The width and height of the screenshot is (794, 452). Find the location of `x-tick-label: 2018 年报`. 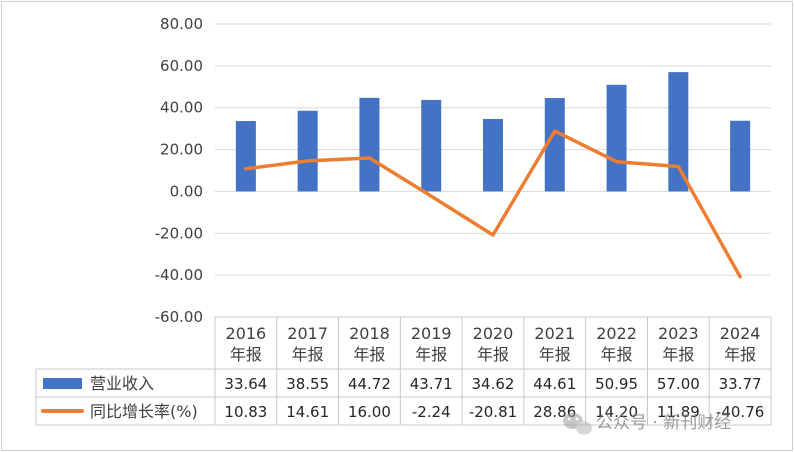

x-tick-label: 2018 年报 is located at coordinates (369, 344).